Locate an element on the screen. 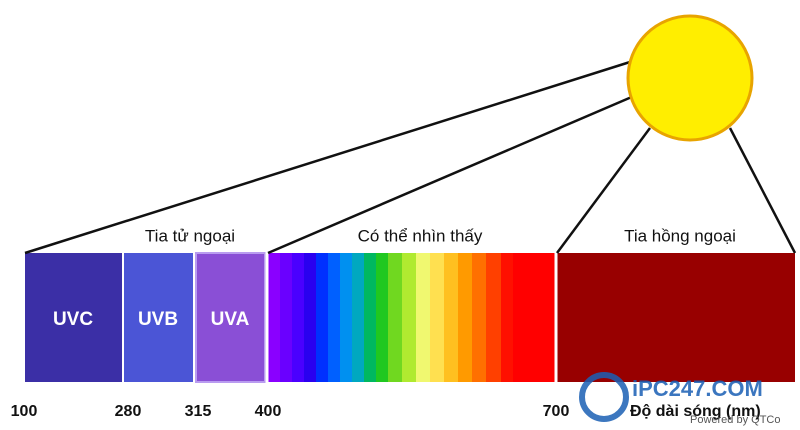  tick-label: 315 is located at coordinates (198, 411).